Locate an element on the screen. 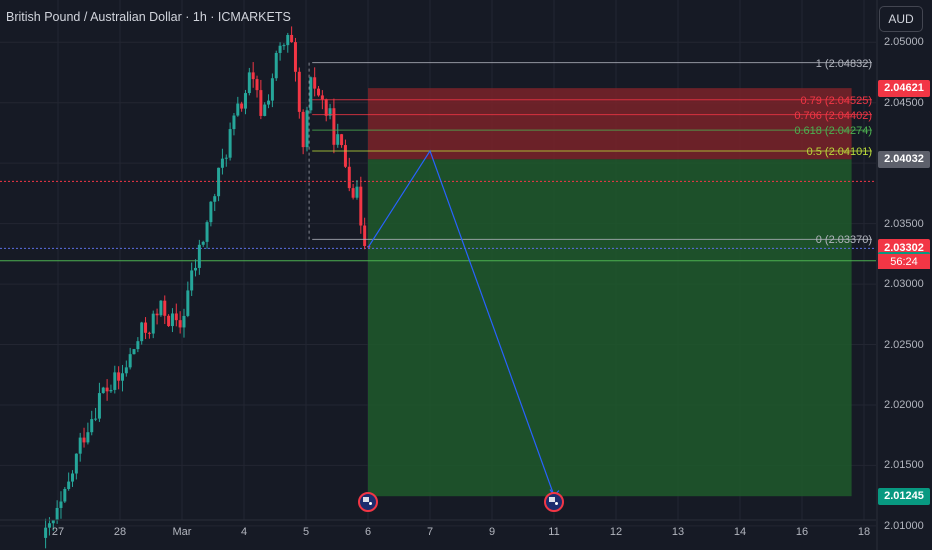 The width and height of the screenshot is (932, 550). fib-level-label: 0 (2.03370) is located at coordinates (843, 240).